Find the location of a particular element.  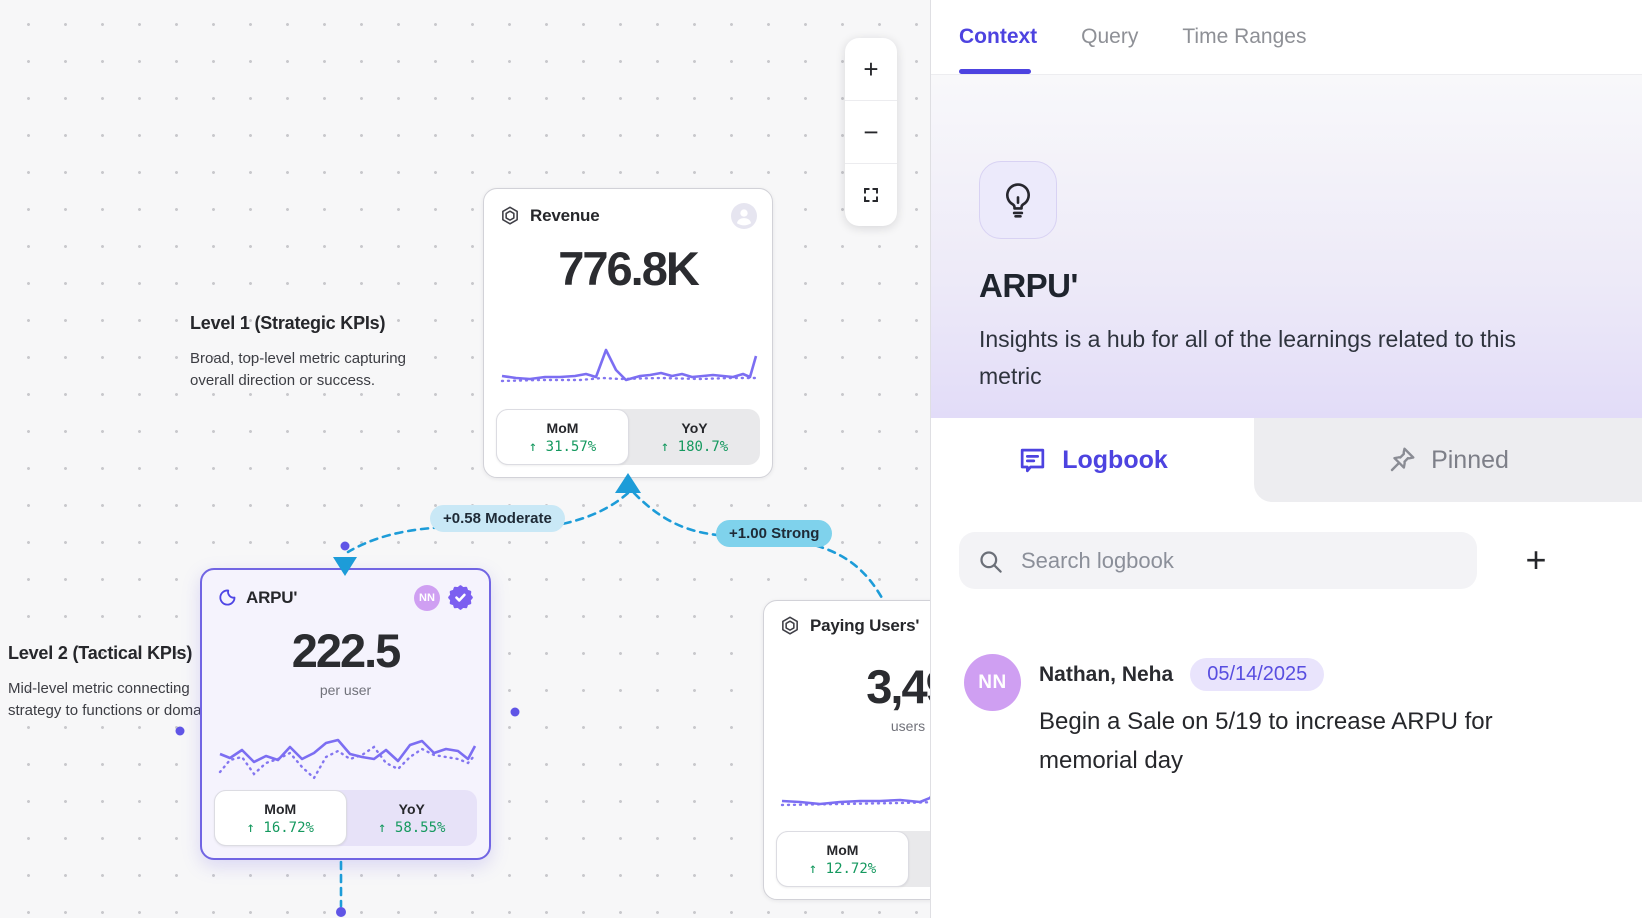

fullscreen-icon is located at coordinates (871, 195).